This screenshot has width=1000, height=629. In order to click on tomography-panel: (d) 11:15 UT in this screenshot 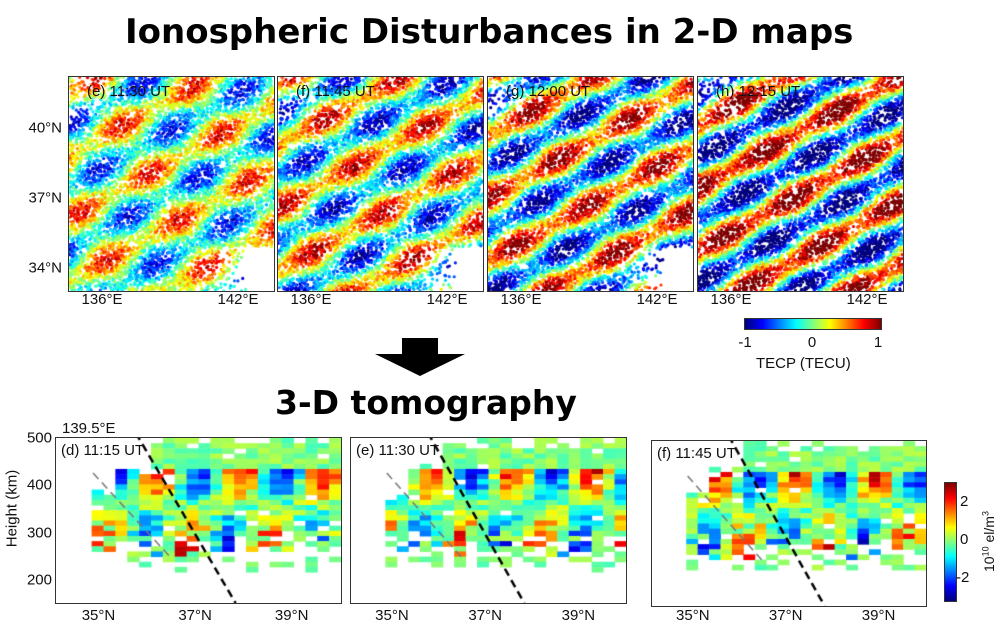, I will do `click(198, 520)`.